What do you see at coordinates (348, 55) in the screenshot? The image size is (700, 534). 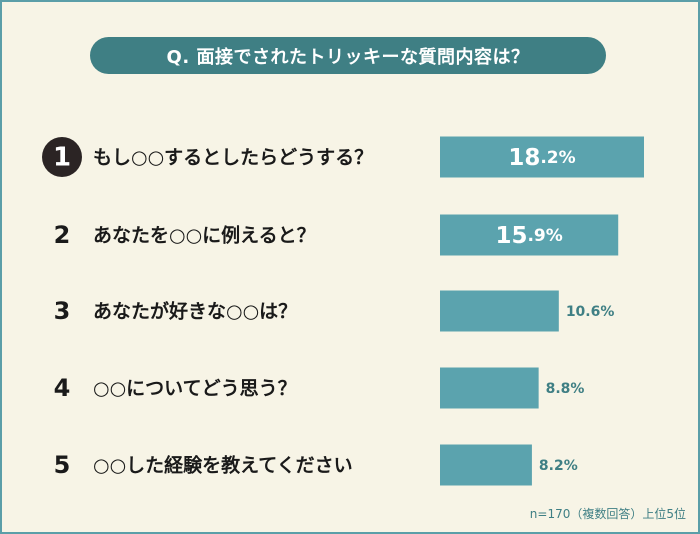 I see `chart-title: Q. 面接でされたトリッキーな質問内容は？` at bounding box center [348, 55].